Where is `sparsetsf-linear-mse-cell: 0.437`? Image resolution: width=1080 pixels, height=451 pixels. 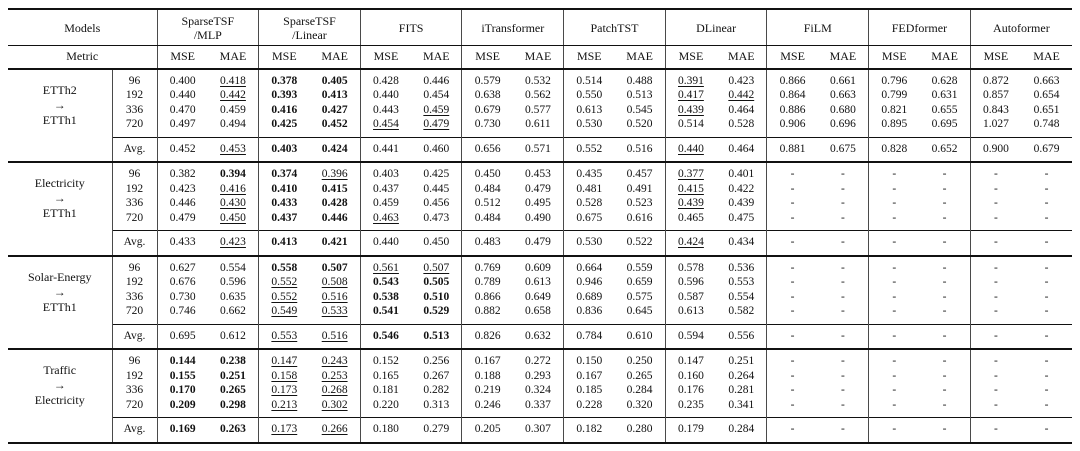 sparsetsf-linear-mse-cell: 0.437 is located at coordinates (284, 220).